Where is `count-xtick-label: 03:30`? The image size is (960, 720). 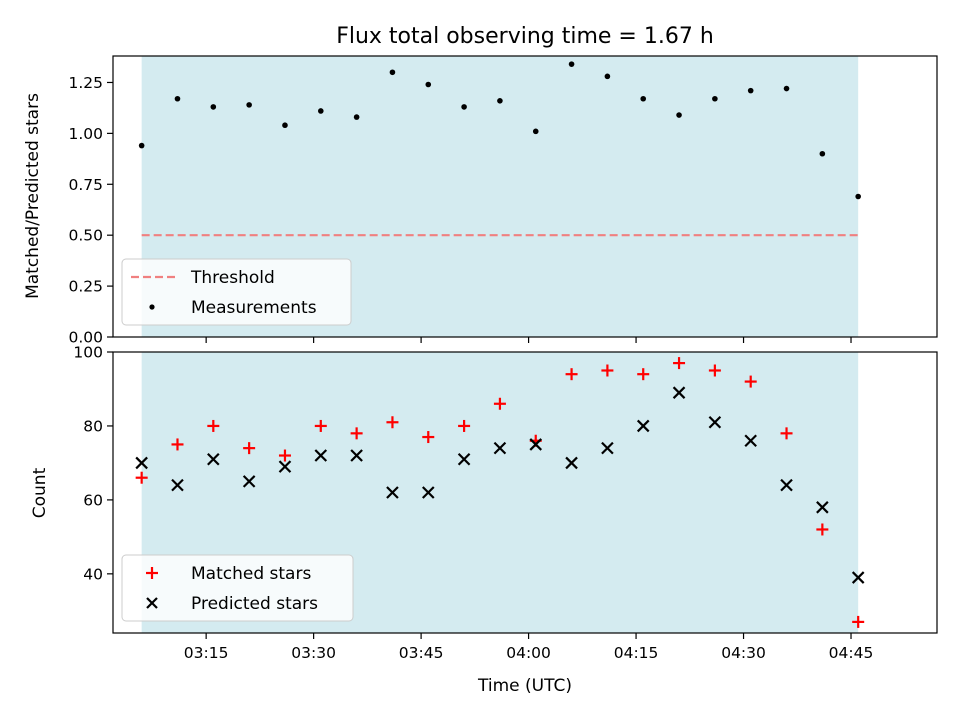
count-xtick-label: 03:30 is located at coordinates (313, 653).